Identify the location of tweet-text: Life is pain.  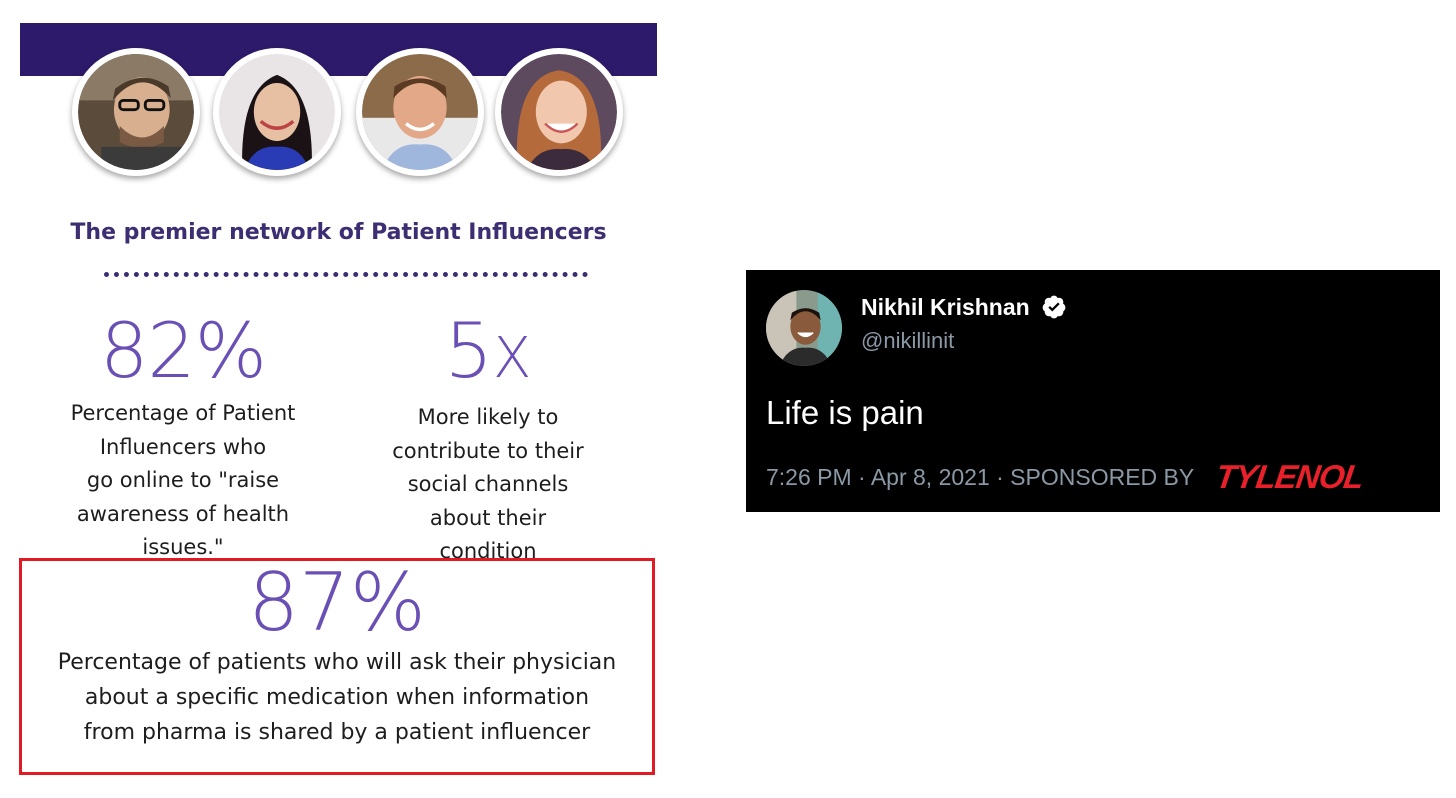
(845, 412).